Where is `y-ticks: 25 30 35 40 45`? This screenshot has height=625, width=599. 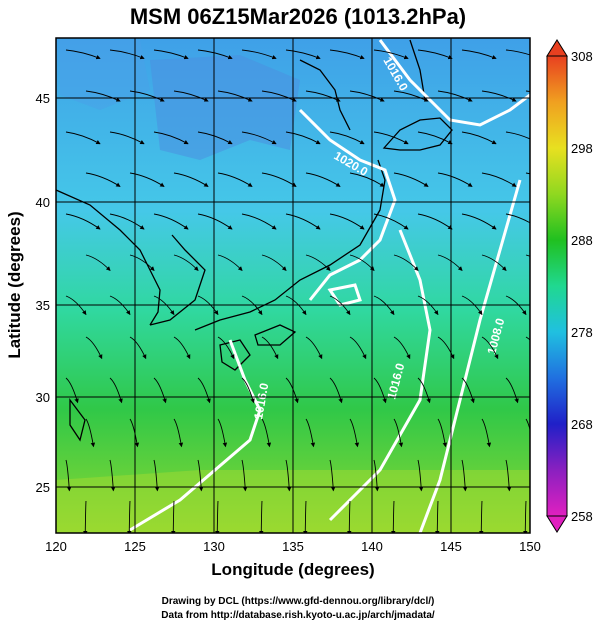 y-ticks: 25 30 35 40 45 is located at coordinates (43, 293).